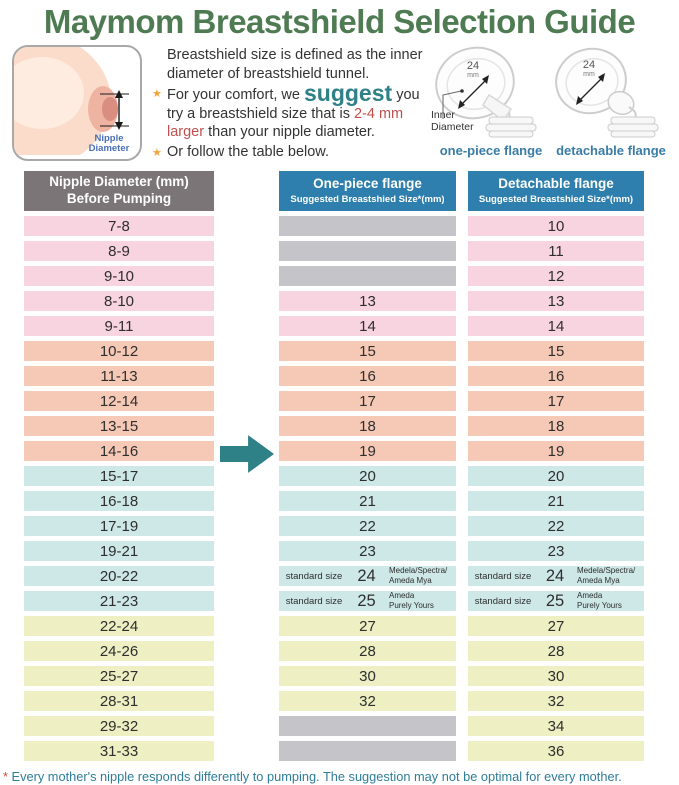 The image size is (679, 785). I want to click on nipple-range-cell: 9-11, so click(119, 326).